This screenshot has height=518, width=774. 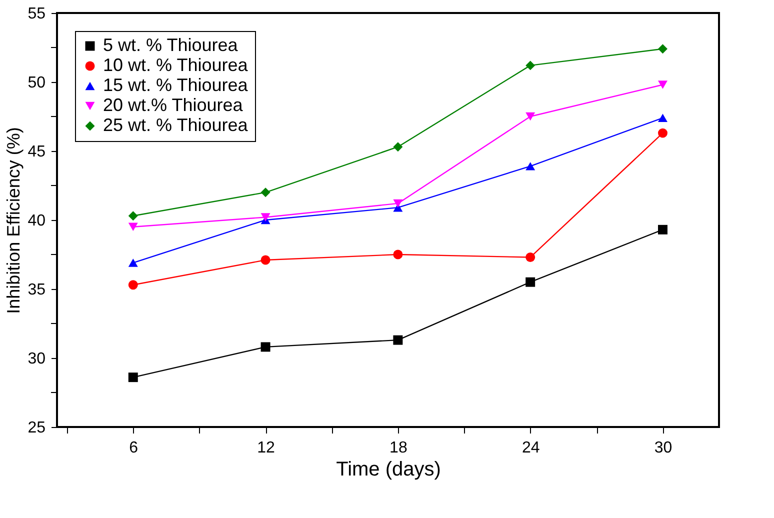 What do you see at coordinates (37, 359) in the screenshot?
I see `y-tick-label: 30` at bounding box center [37, 359].